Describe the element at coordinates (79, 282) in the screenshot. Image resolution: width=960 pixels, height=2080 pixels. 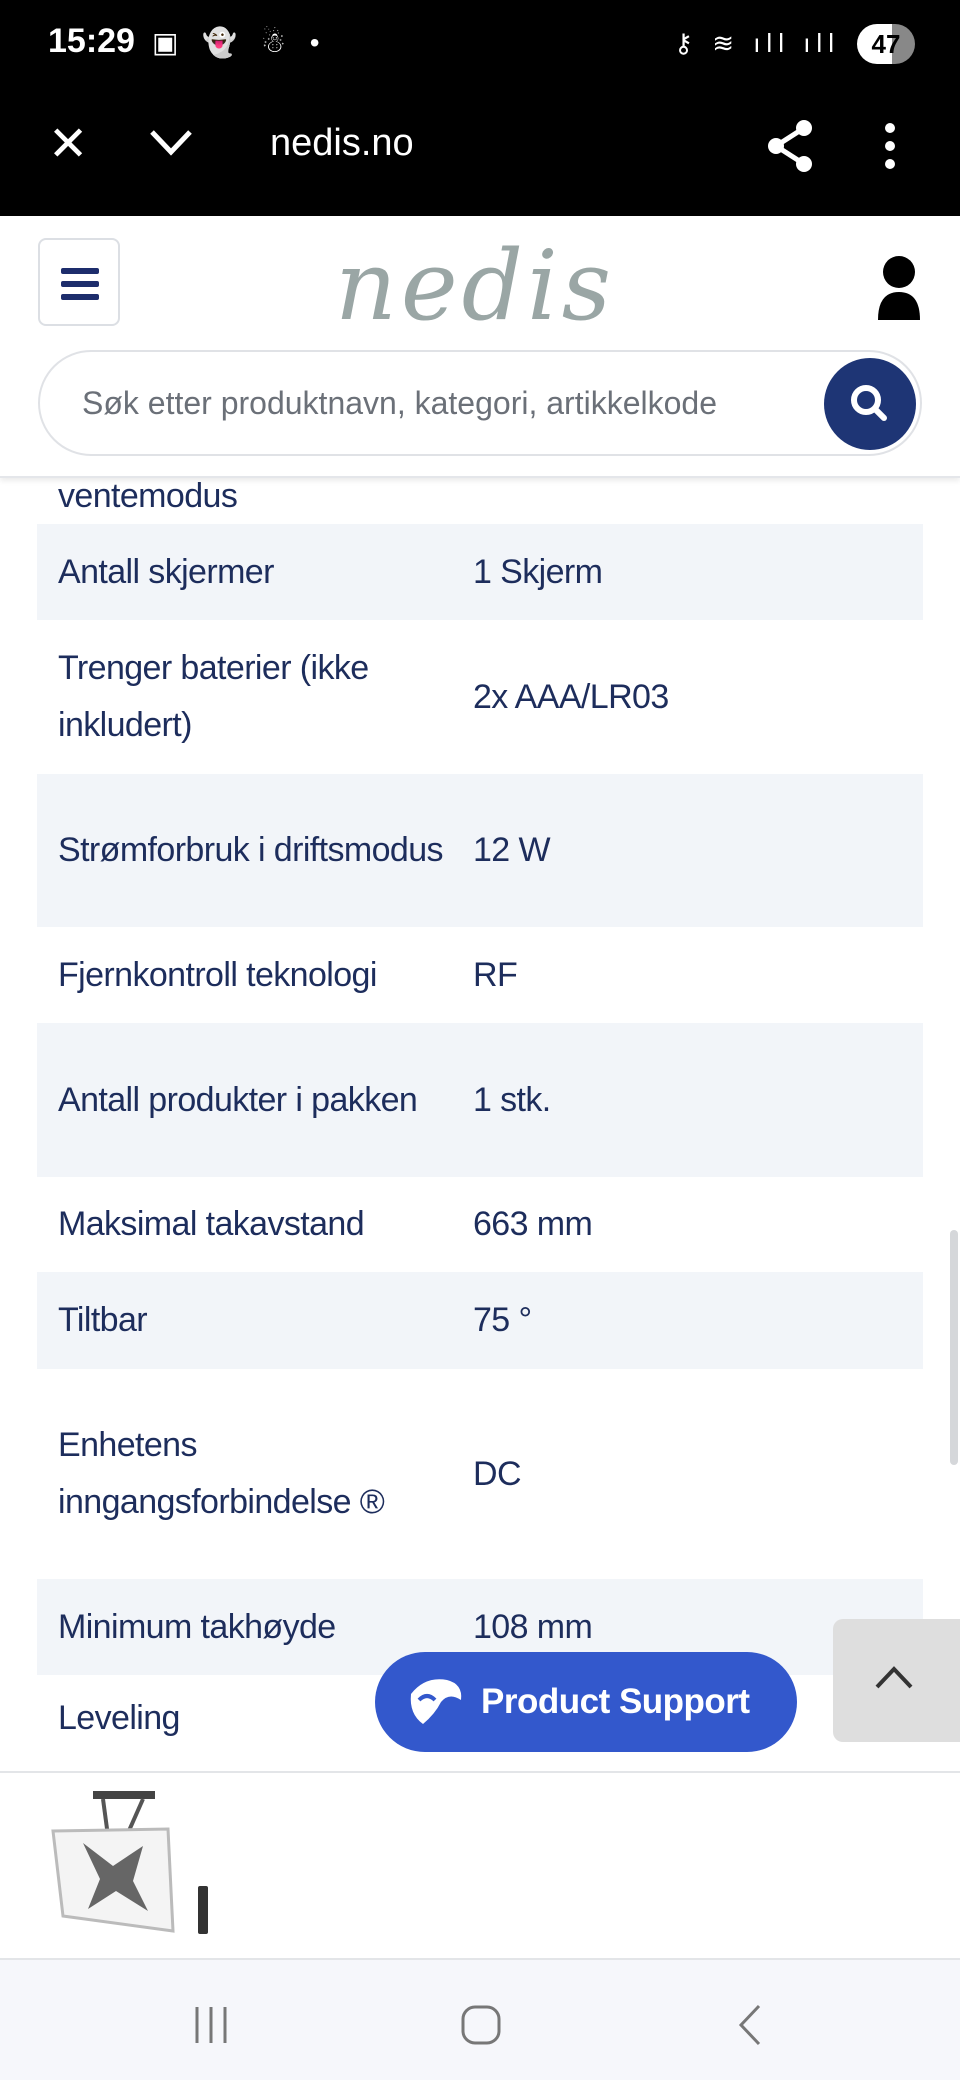
I see `menu-button` at that location.